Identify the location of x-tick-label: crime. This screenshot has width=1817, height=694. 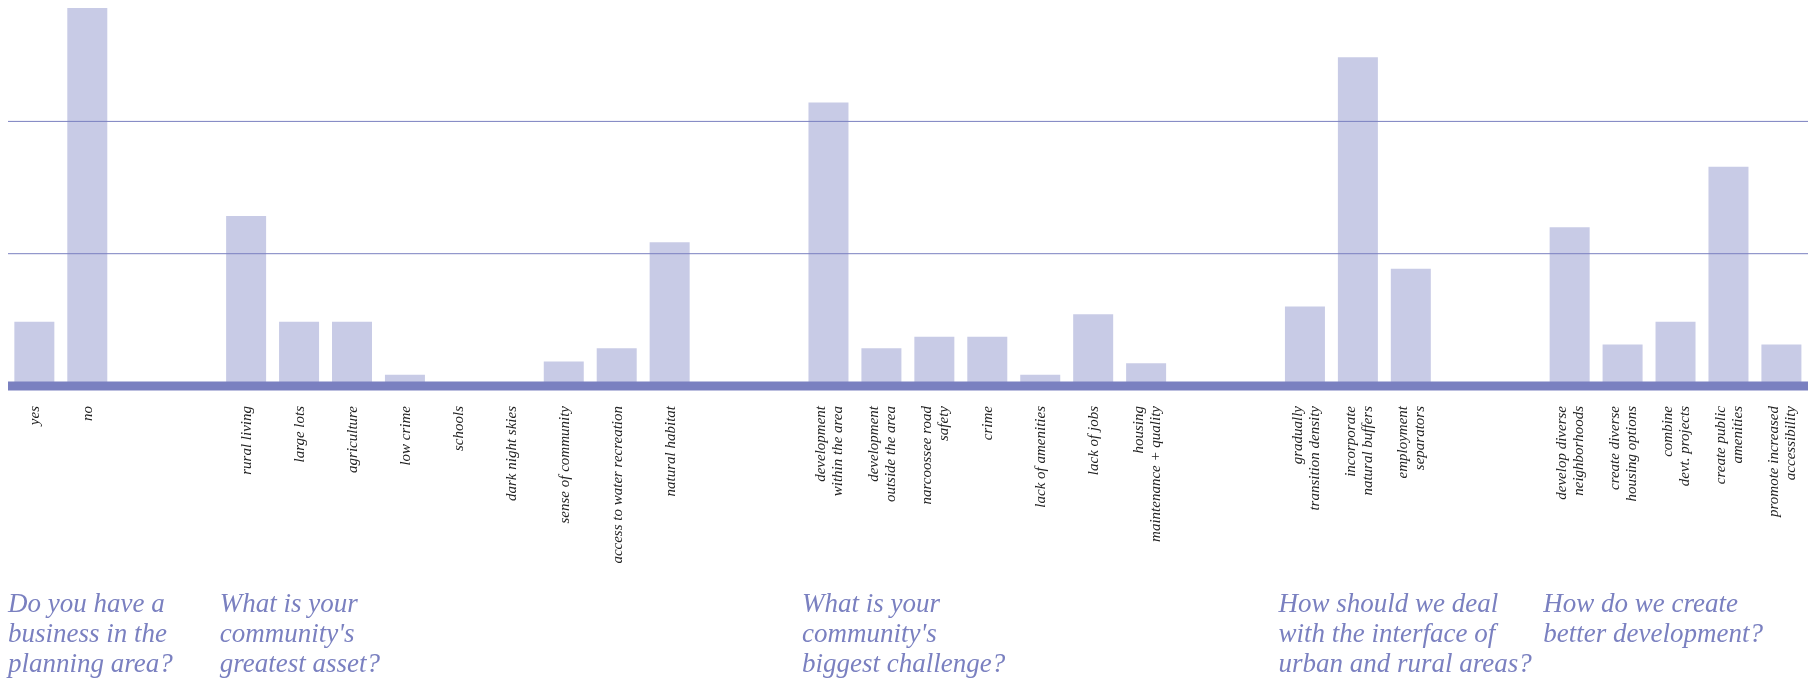
(987, 423).